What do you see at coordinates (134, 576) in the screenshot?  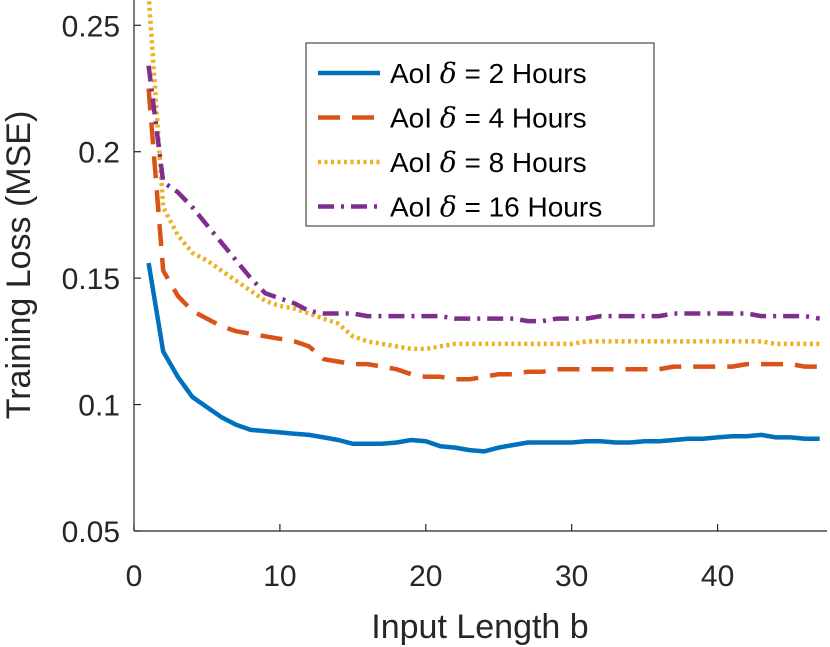 I see `x-tick-label: 0` at bounding box center [134, 576].